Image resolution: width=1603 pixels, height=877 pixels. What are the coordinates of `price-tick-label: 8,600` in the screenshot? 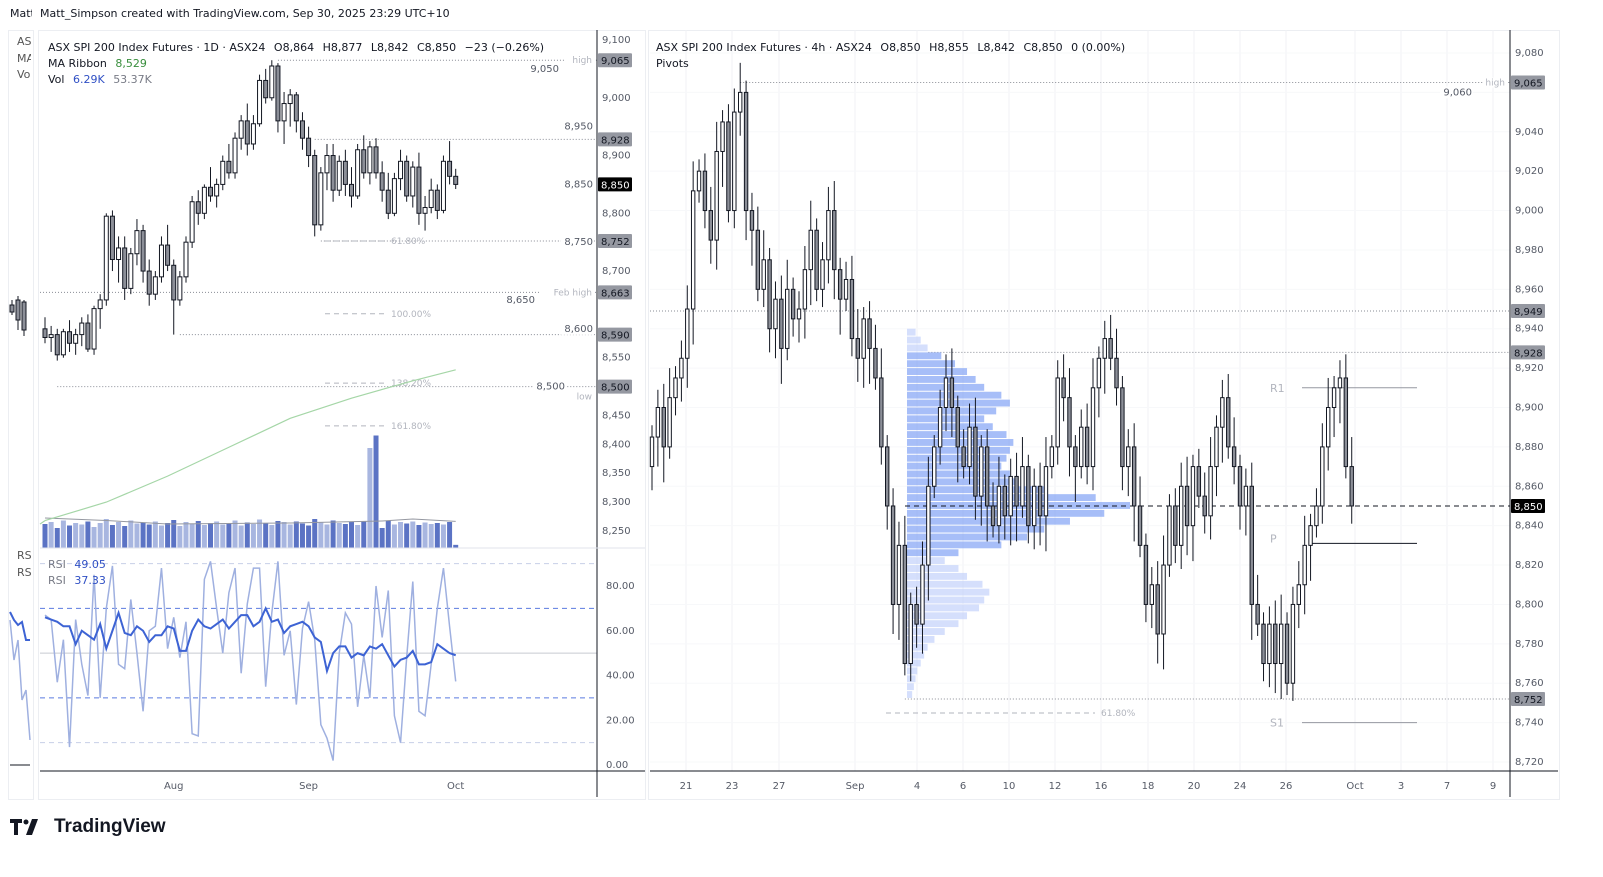 It's located at (578, 329).